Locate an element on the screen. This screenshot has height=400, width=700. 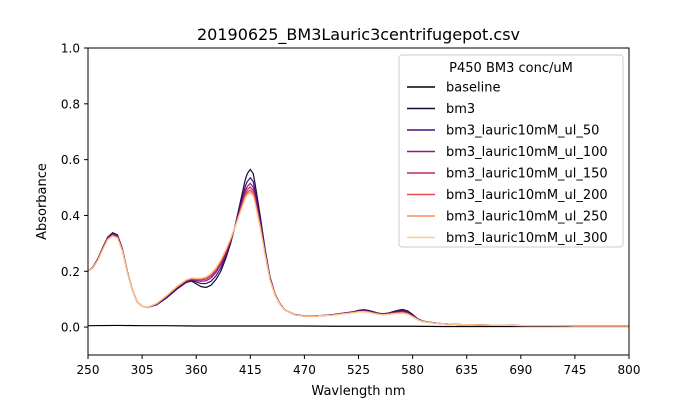
y-axis-label: Absorbance is located at coordinates (42, 201).